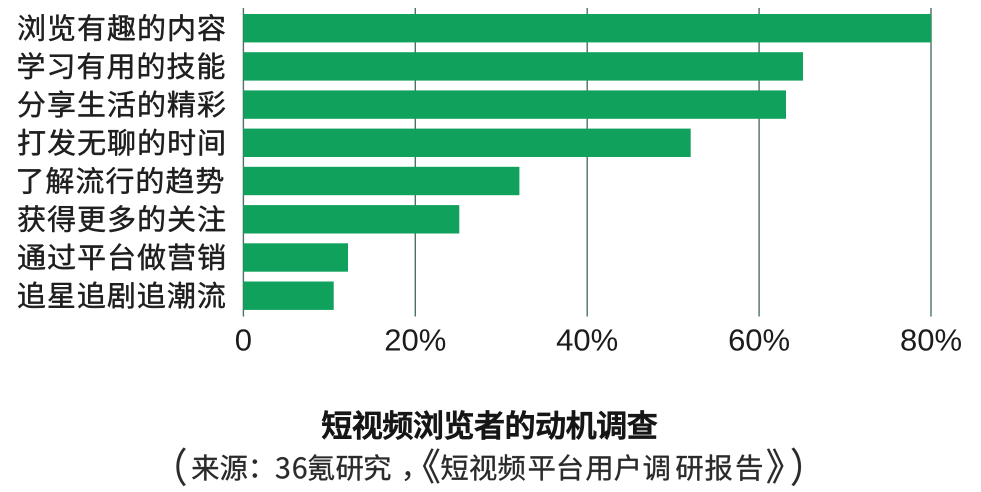 The width and height of the screenshot is (981, 492). What do you see at coordinates (415, 340) in the screenshot?
I see `svg-text: 20%` at bounding box center [415, 340].